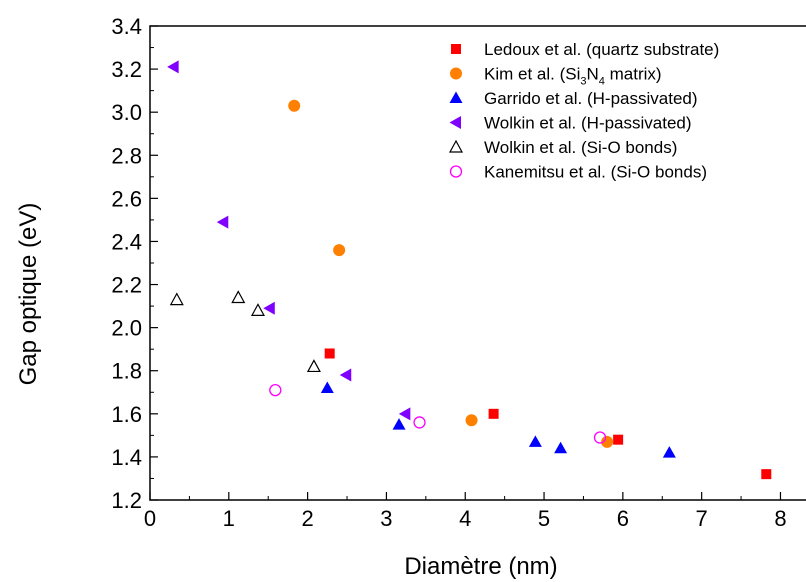  I want to click on legend-label: Garrido et al. (H-passivated), so click(591, 98).